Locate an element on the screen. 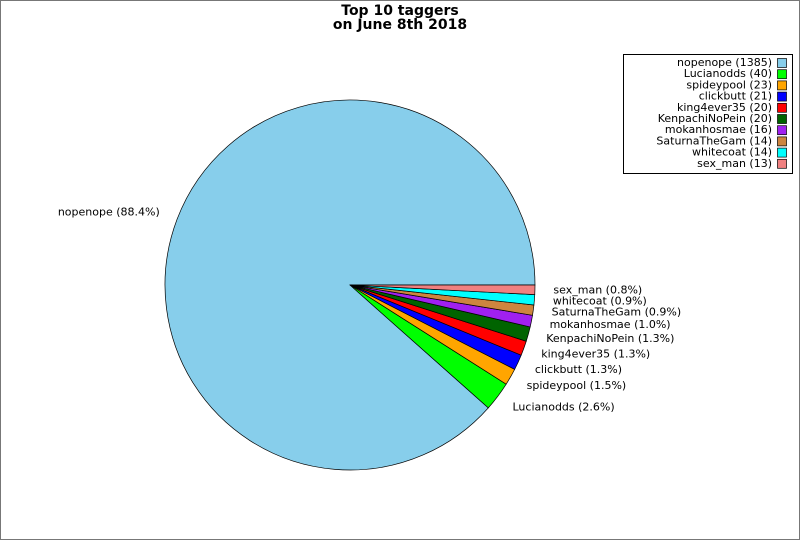 The height and width of the screenshot is (540, 800). slice-label: sex_man (0.8%) is located at coordinates (597, 289).